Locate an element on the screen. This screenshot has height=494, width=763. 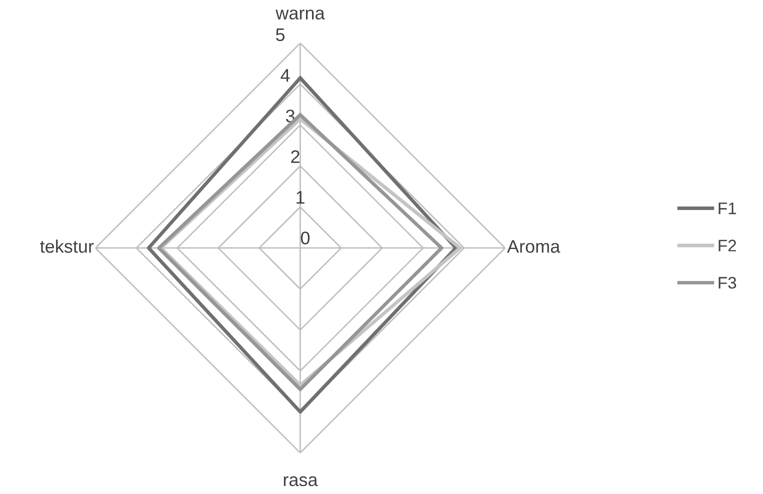
legend-label: F2 is located at coordinates (727, 246).